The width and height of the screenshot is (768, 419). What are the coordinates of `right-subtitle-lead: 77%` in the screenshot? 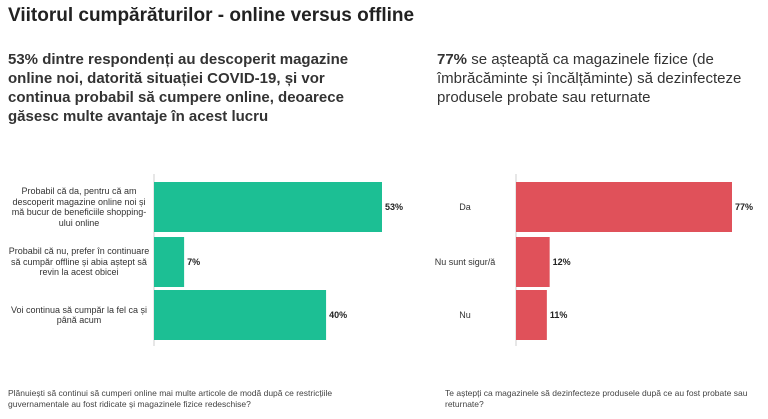 It's located at (452, 59).